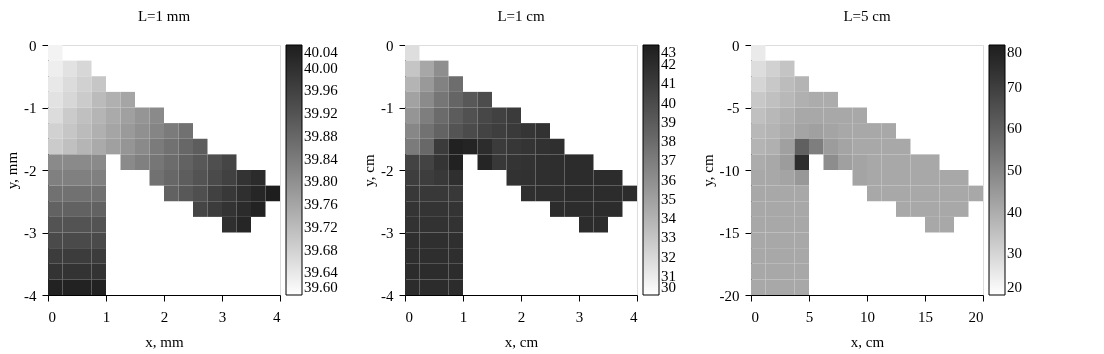  What do you see at coordinates (1014, 52) in the screenshot?
I see `color-bar-label: 80` at bounding box center [1014, 52].